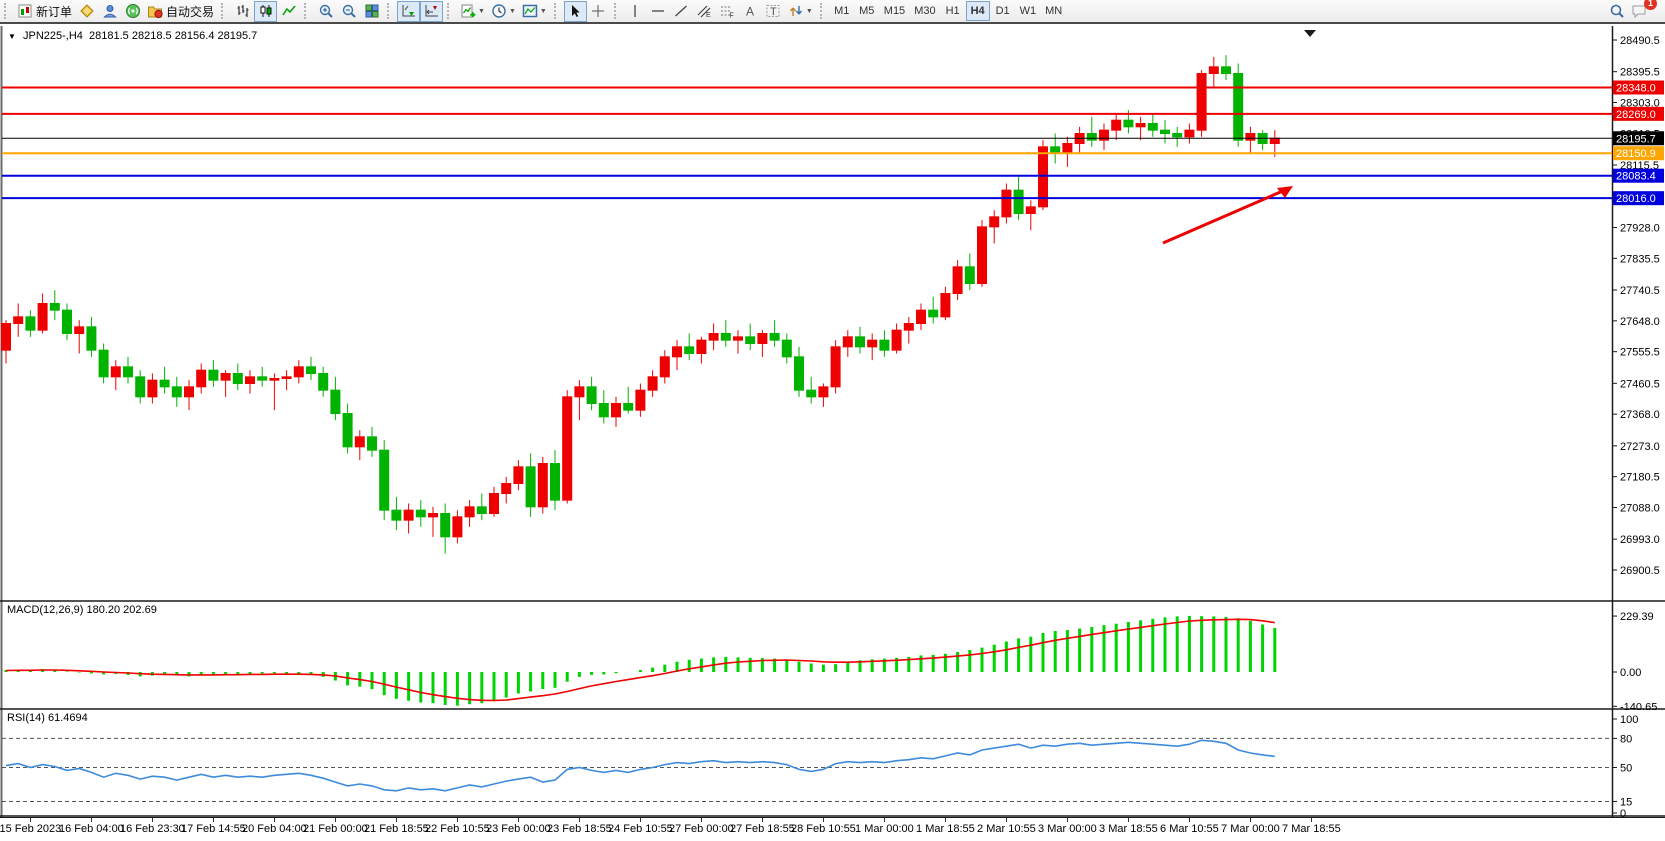 This screenshot has width=1665, height=841. What do you see at coordinates (54, 11) in the screenshot?
I see `new-order-label: 新订单` at bounding box center [54, 11].